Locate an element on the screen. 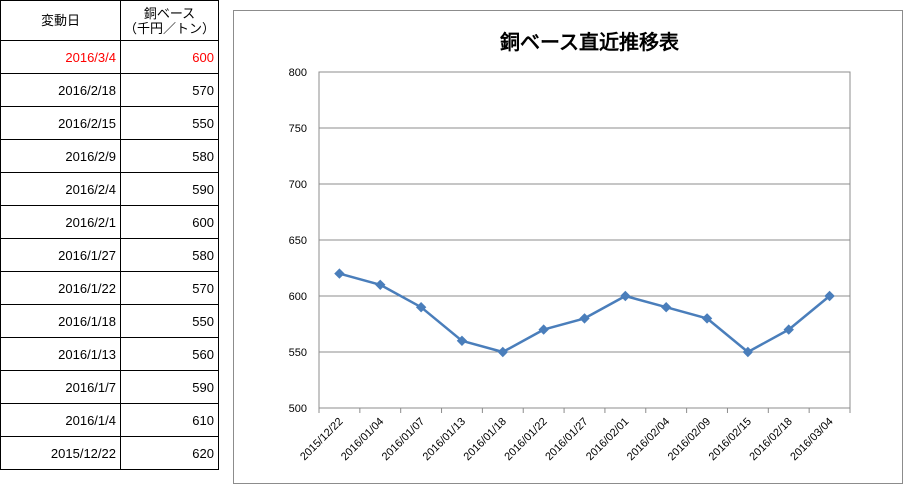 The image size is (908, 491). table-row: 2015/12/22 620 is located at coordinates (109, 453).